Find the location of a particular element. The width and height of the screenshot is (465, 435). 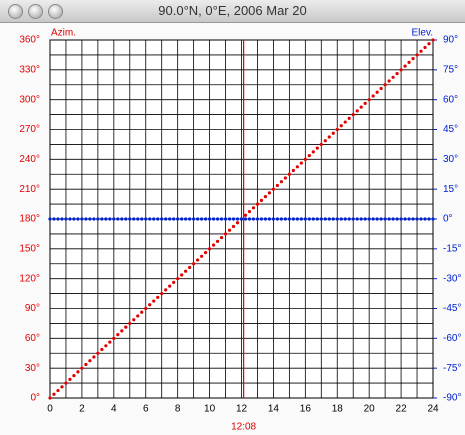

y-tick-label: 240° is located at coordinates (29, 159).